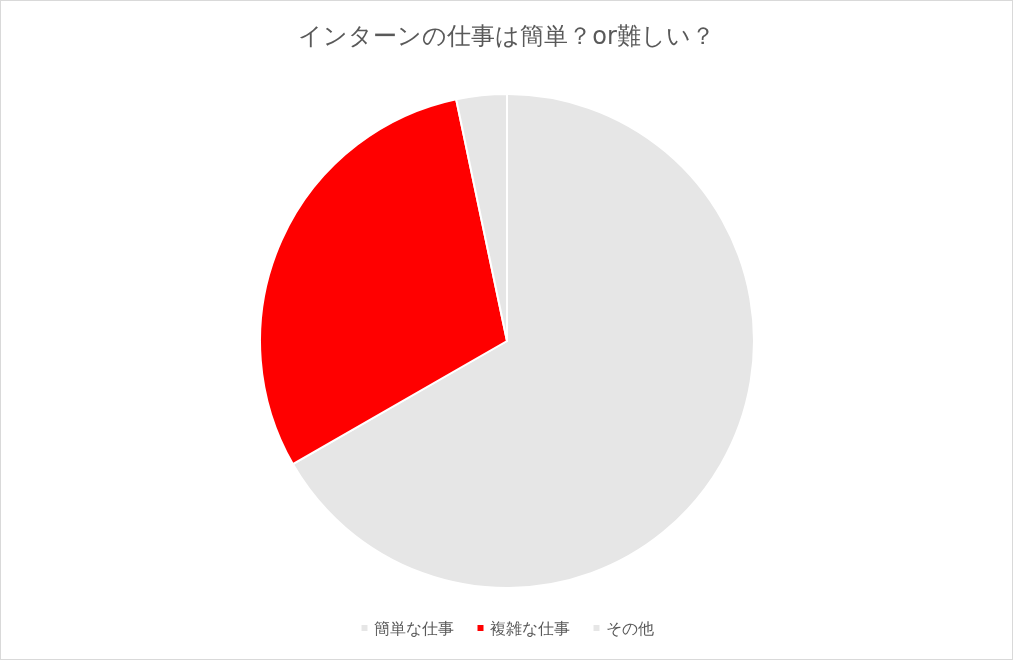  Describe the element at coordinates (629, 628) in the screenshot. I see `legend-label: その他` at that location.